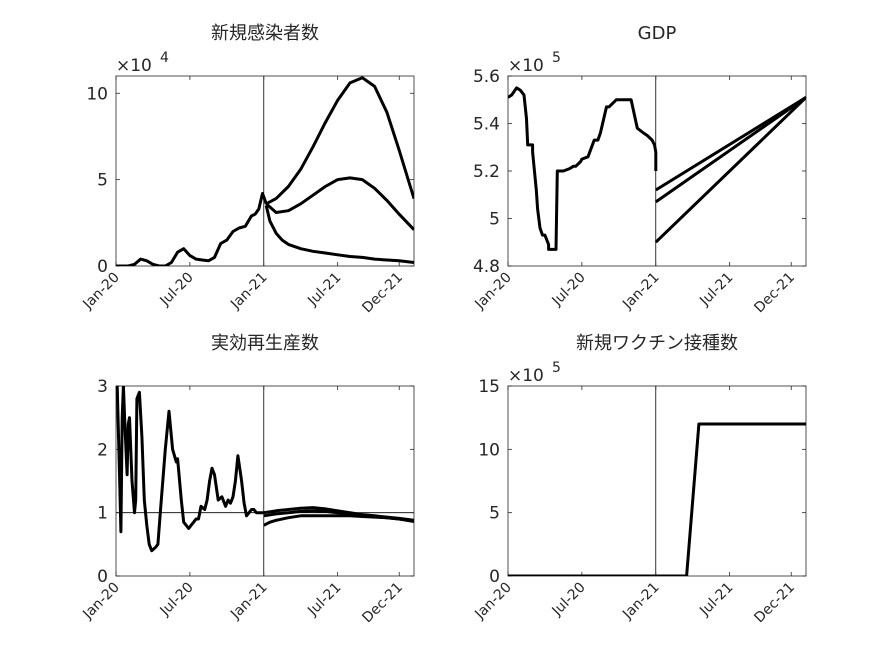 This screenshot has height=660, width=891. I want to click on y-tick-label: 4.8, so click(486, 267).